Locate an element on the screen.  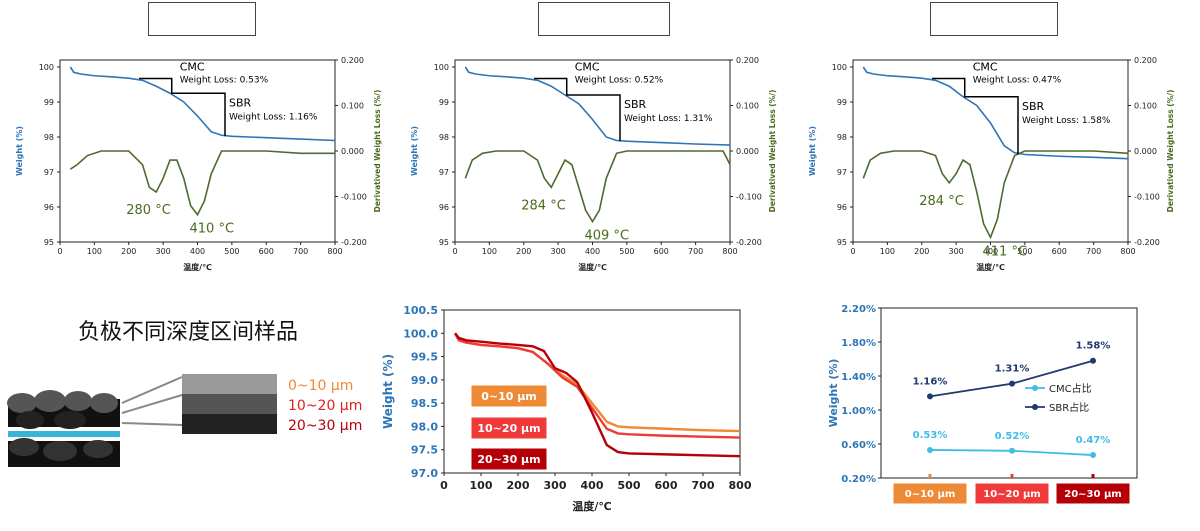
header-20-30: 20~30 μm is located at coordinates (994, 19).